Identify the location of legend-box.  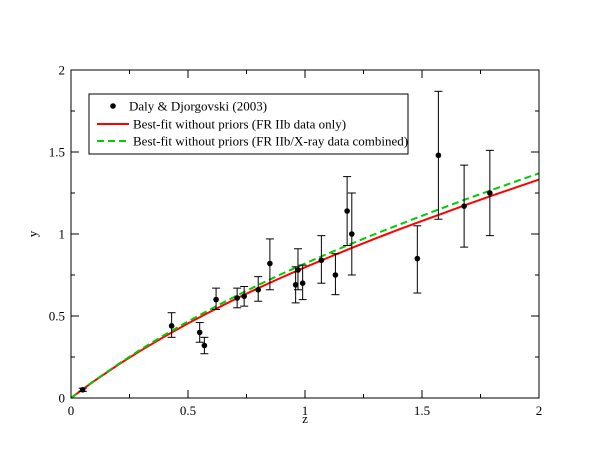
(248, 124).